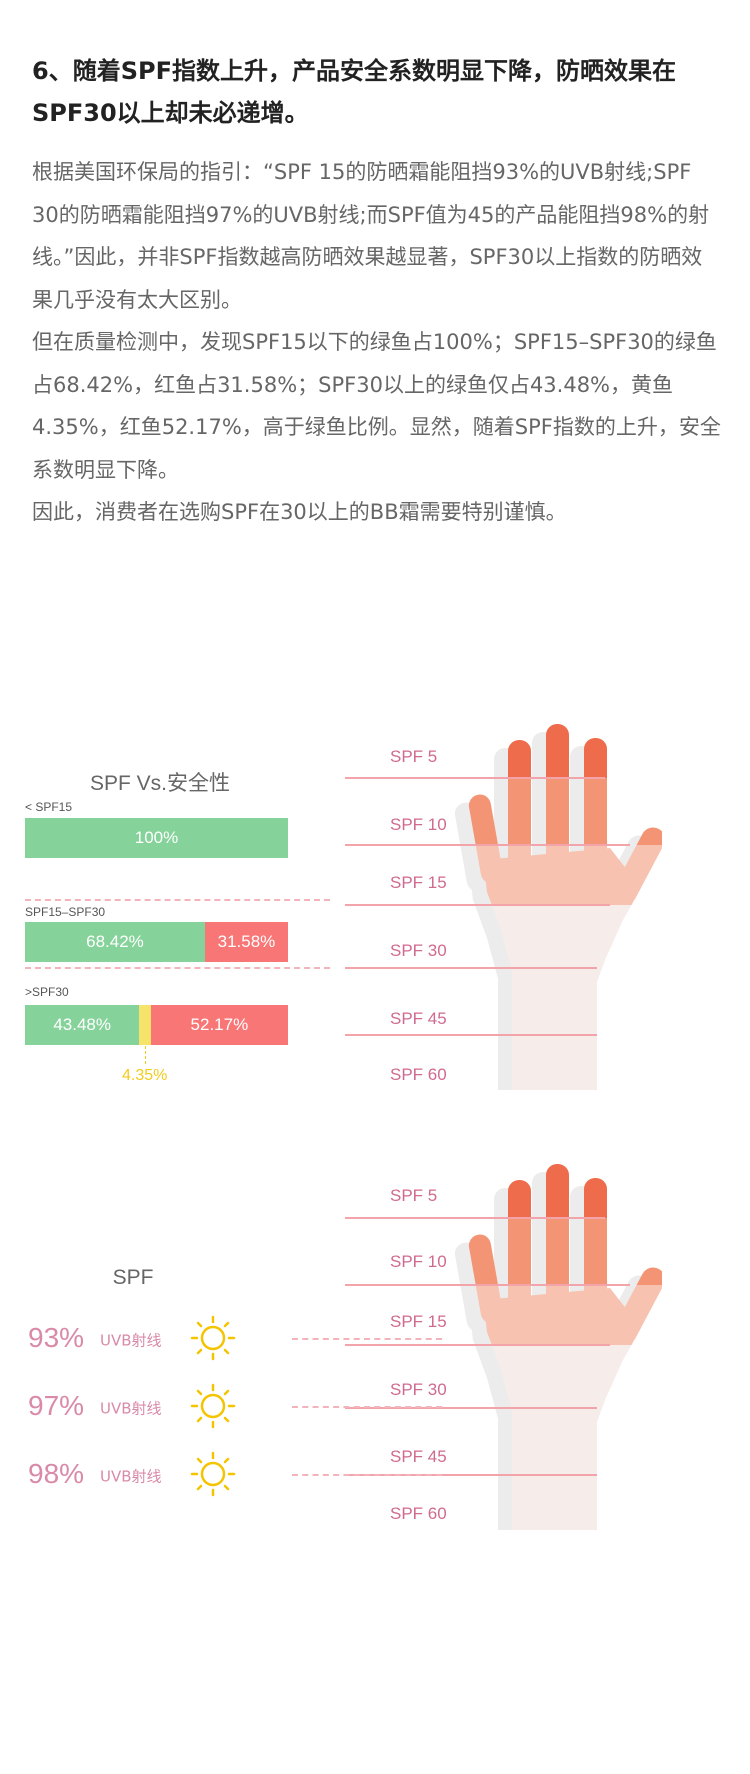  Describe the element at coordinates (160, 783) in the screenshot. I see `infographic-title: SPF Vs.安全性` at that location.